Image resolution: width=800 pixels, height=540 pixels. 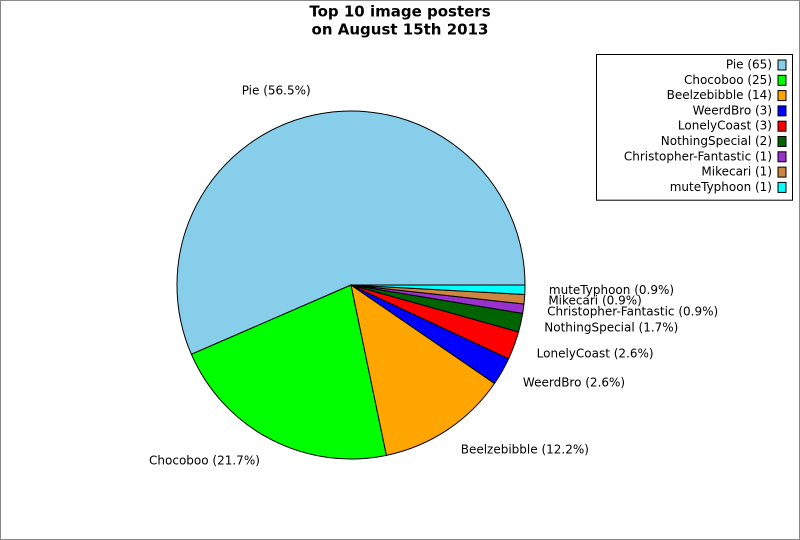 I want to click on slice-label: Chocoboo (21.7%), so click(x=204, y=460).